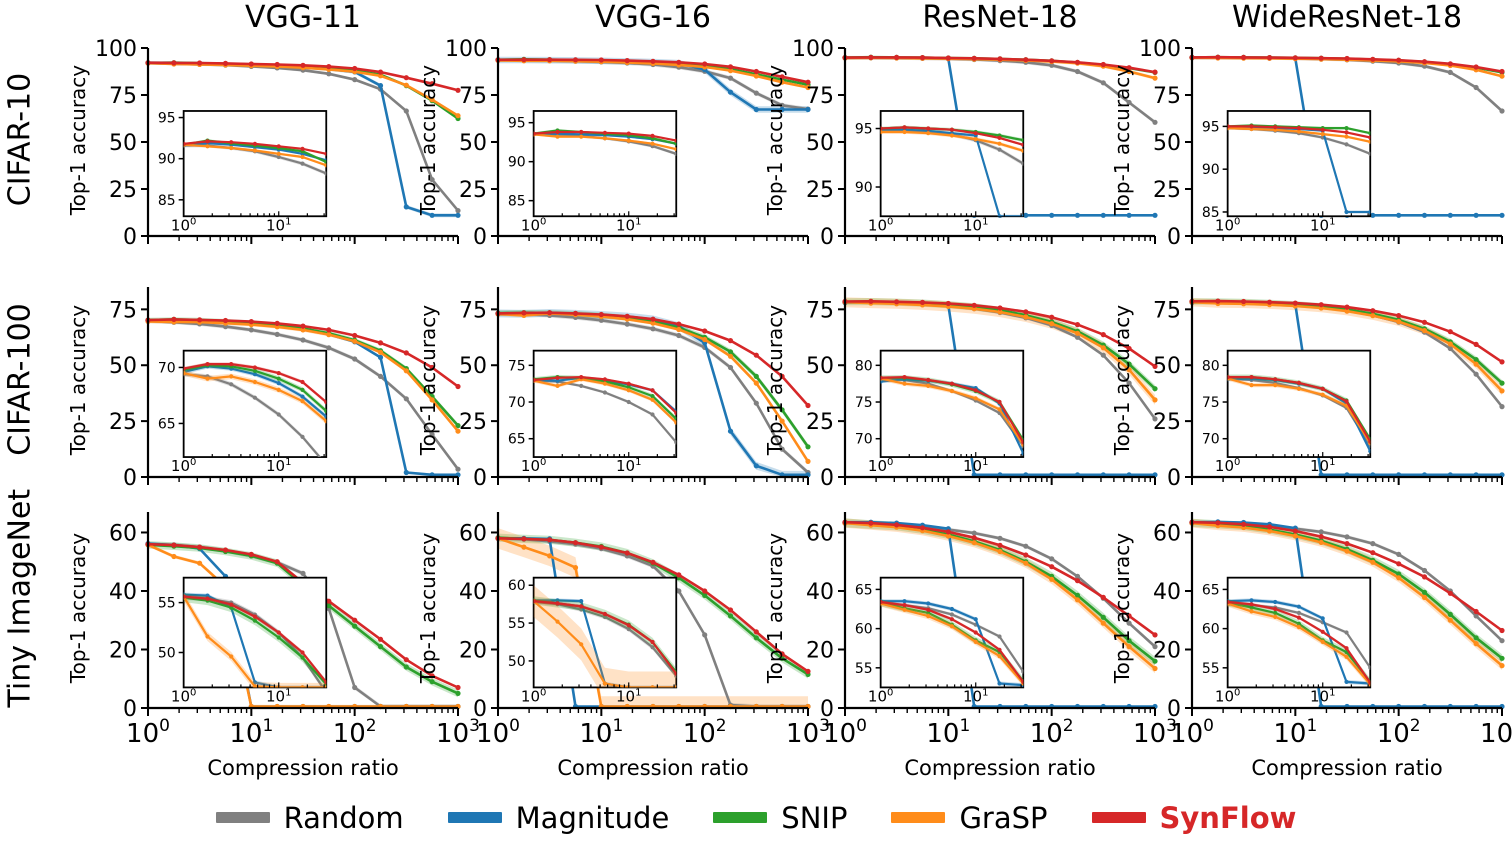 The width and height of the screenshot is (1512, 845). What do you see at coordinates (309, 818) in the screenshot?
I see `legend-item-random: Random` at bounding box center [309, 818].